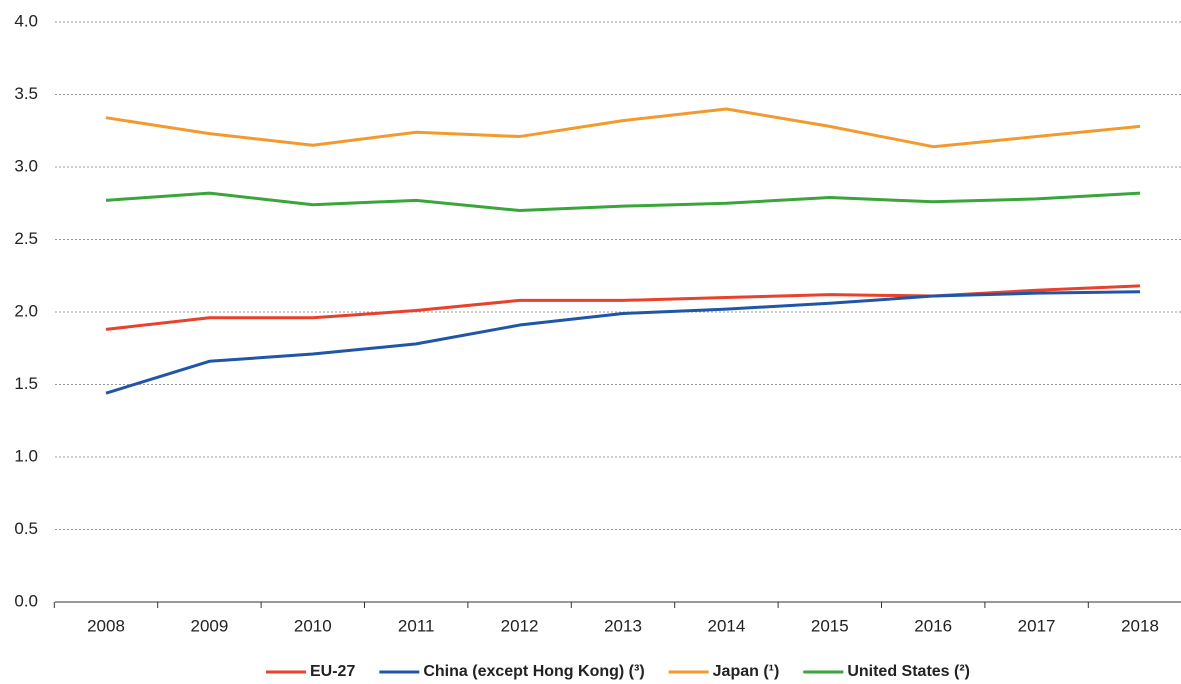 This screenshot has height=684, width=1181. I want to click on y-tick-label: 2.5, so click(26, 238).